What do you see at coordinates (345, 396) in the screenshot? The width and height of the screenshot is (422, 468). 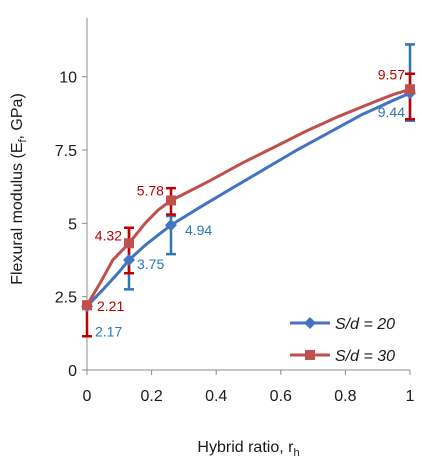 I see `x-tick-label: 0.8` at bounding box center [345, 396].